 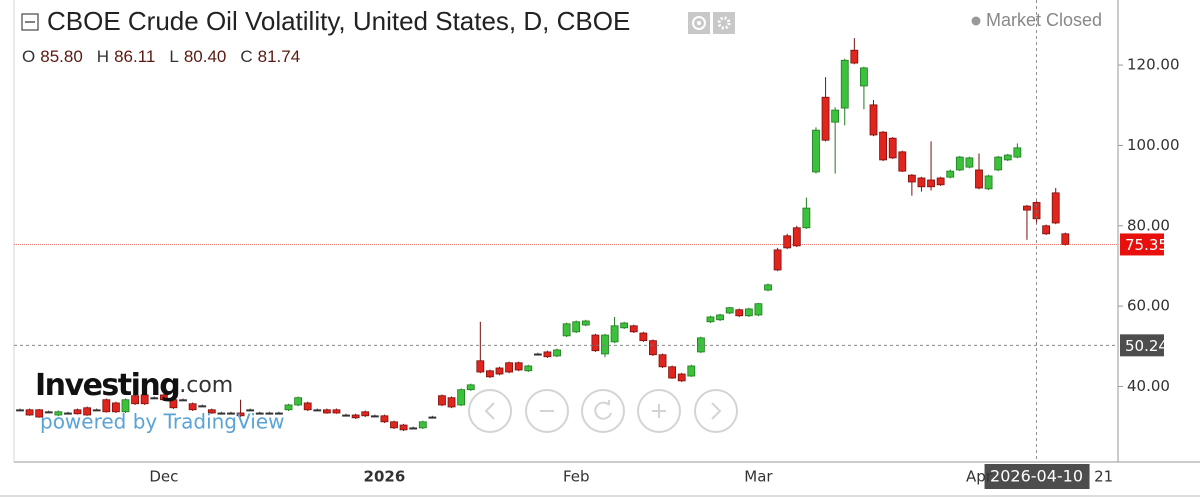 What do you see at coordinates (659, 411) in the screenshot?
I see `zoom-in-button` at bounding box center [659, 411].